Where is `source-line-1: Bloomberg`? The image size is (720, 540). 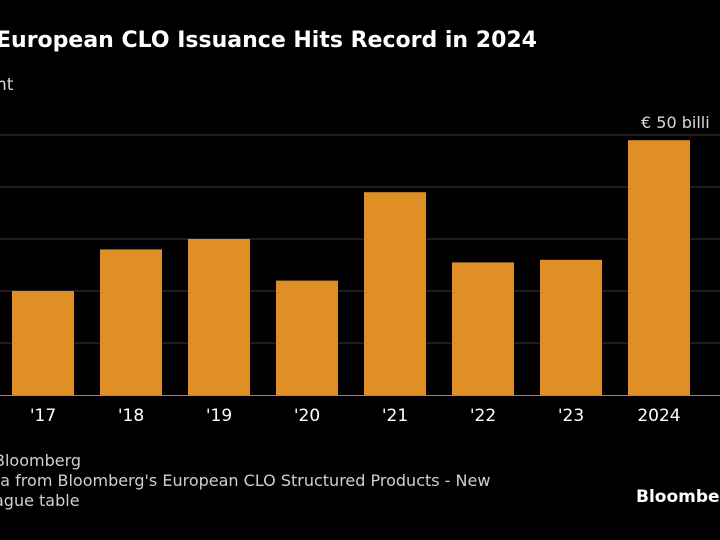
source-line-1: Bloomberg is located at coordinates (41, 460).